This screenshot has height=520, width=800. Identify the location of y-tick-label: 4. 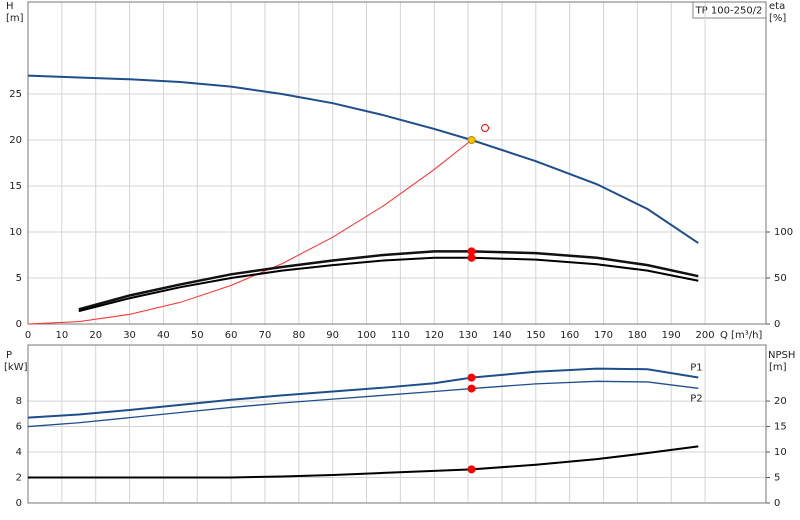
(19, 452).